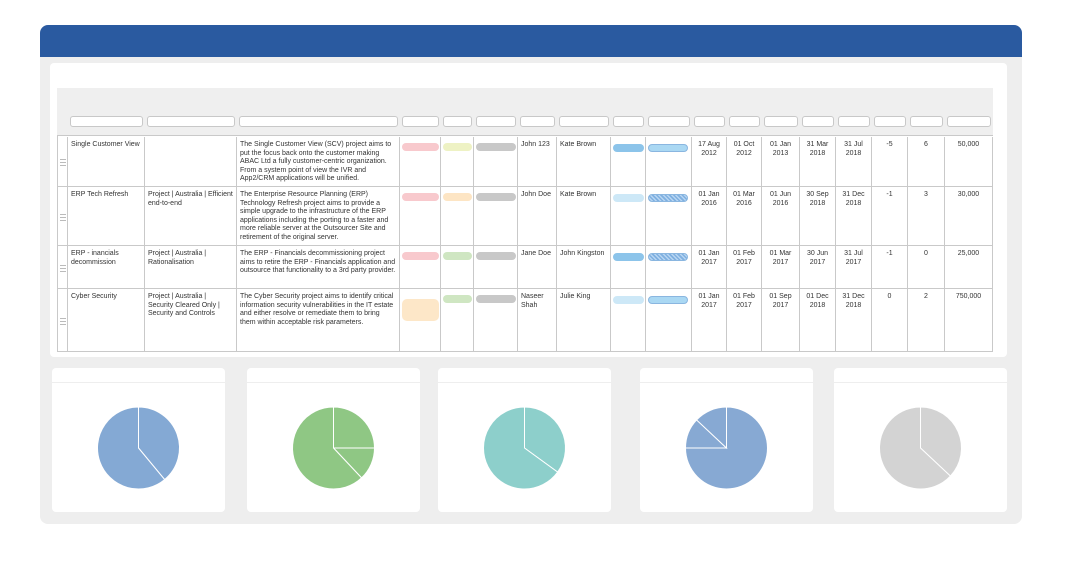  Describe the element at coordinates (584, 320) in the screenshot. I see `person: Julie King` at that location.